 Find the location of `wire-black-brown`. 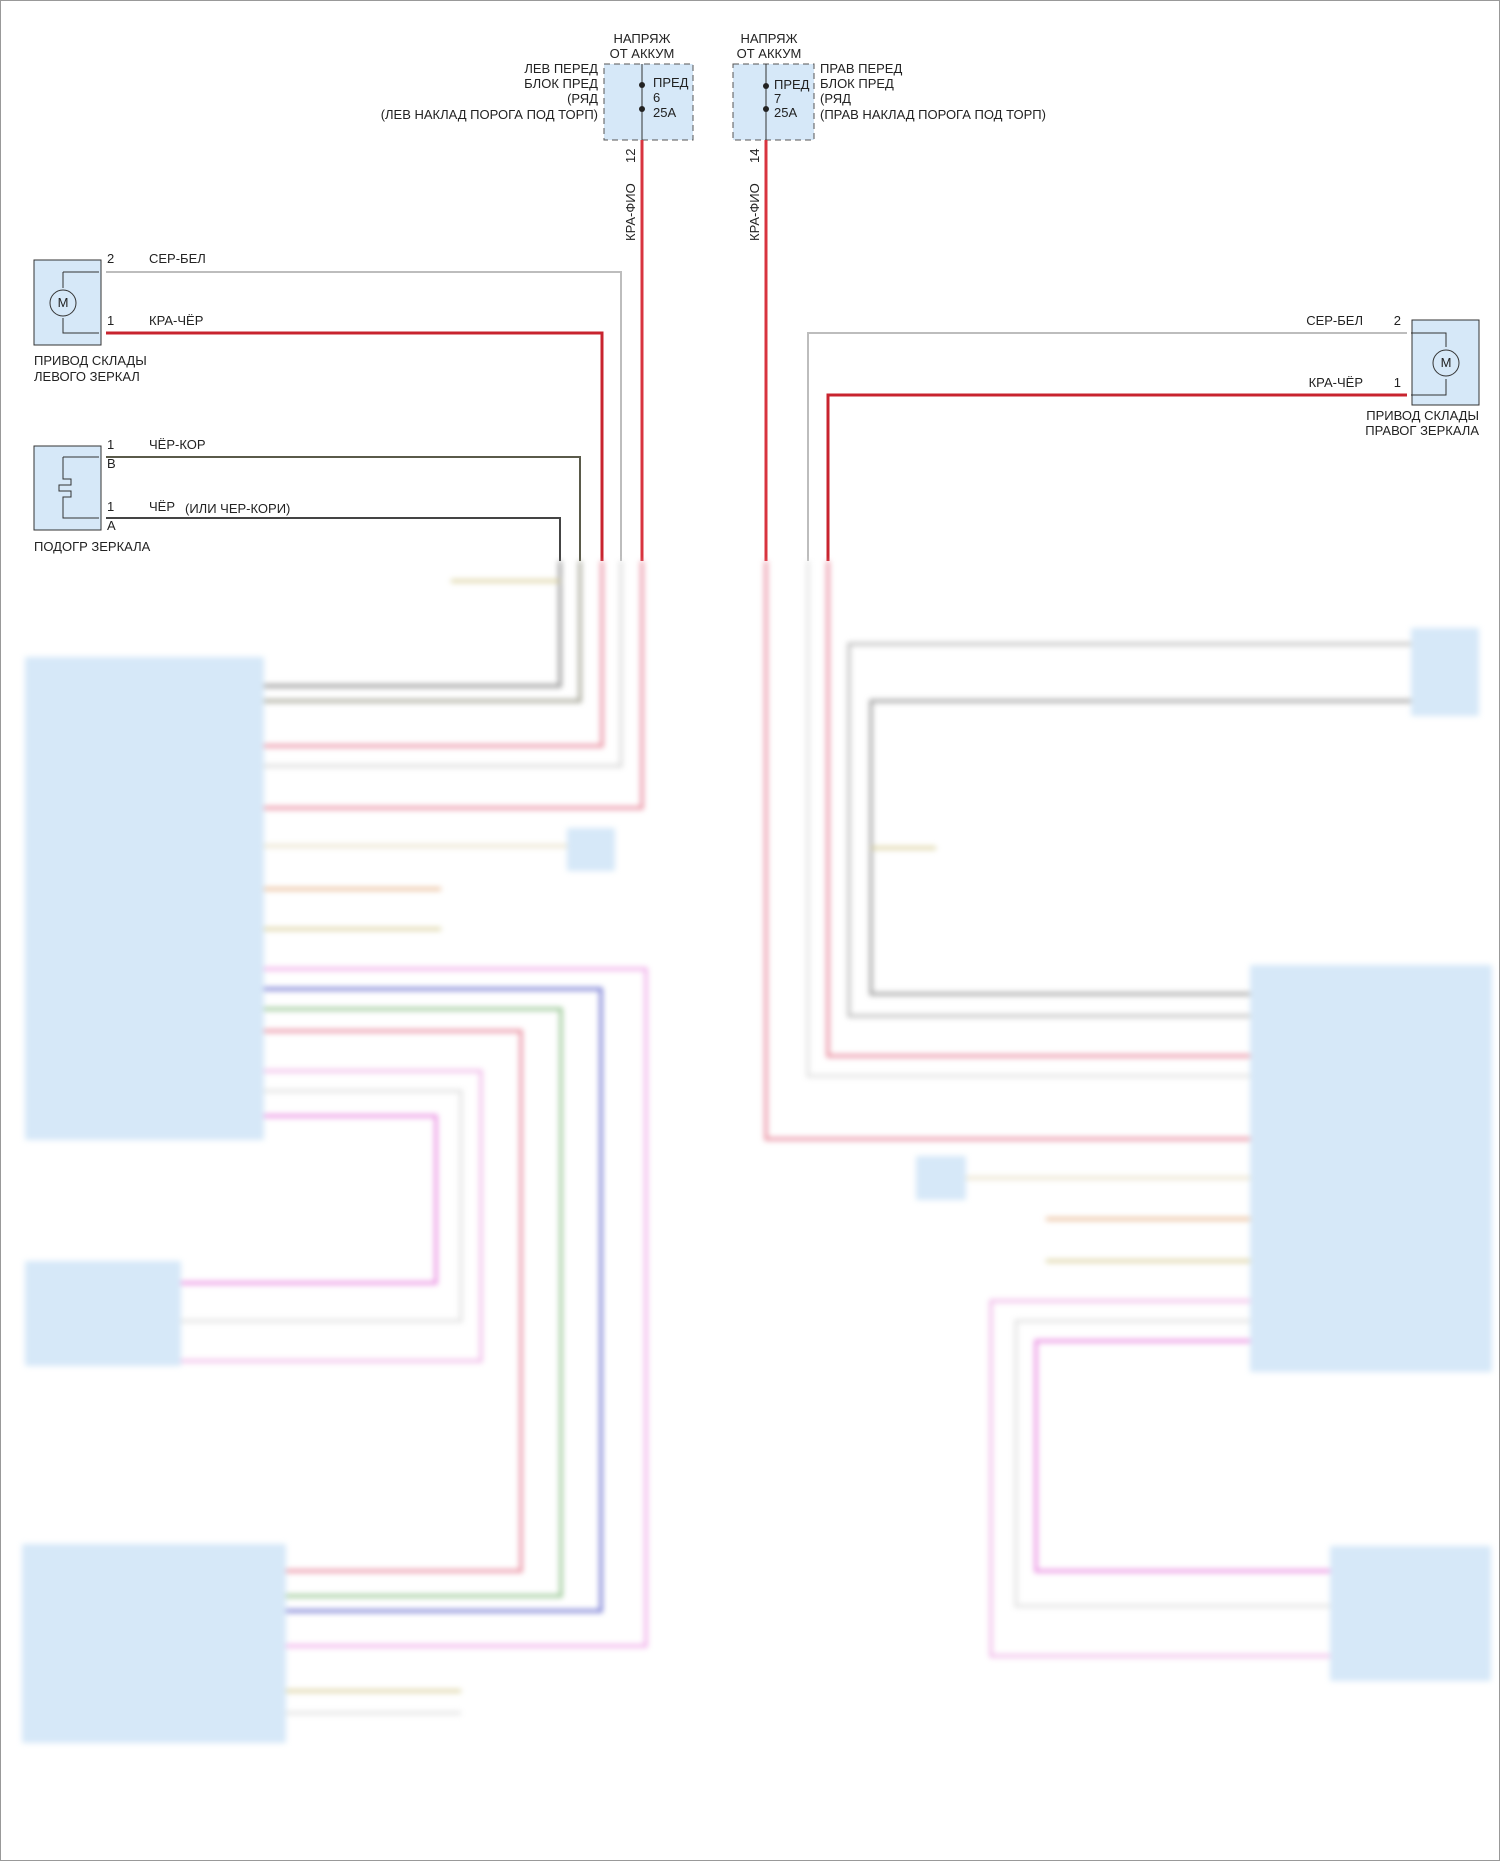

wire-black-brown is located at coordinates (343, 508).